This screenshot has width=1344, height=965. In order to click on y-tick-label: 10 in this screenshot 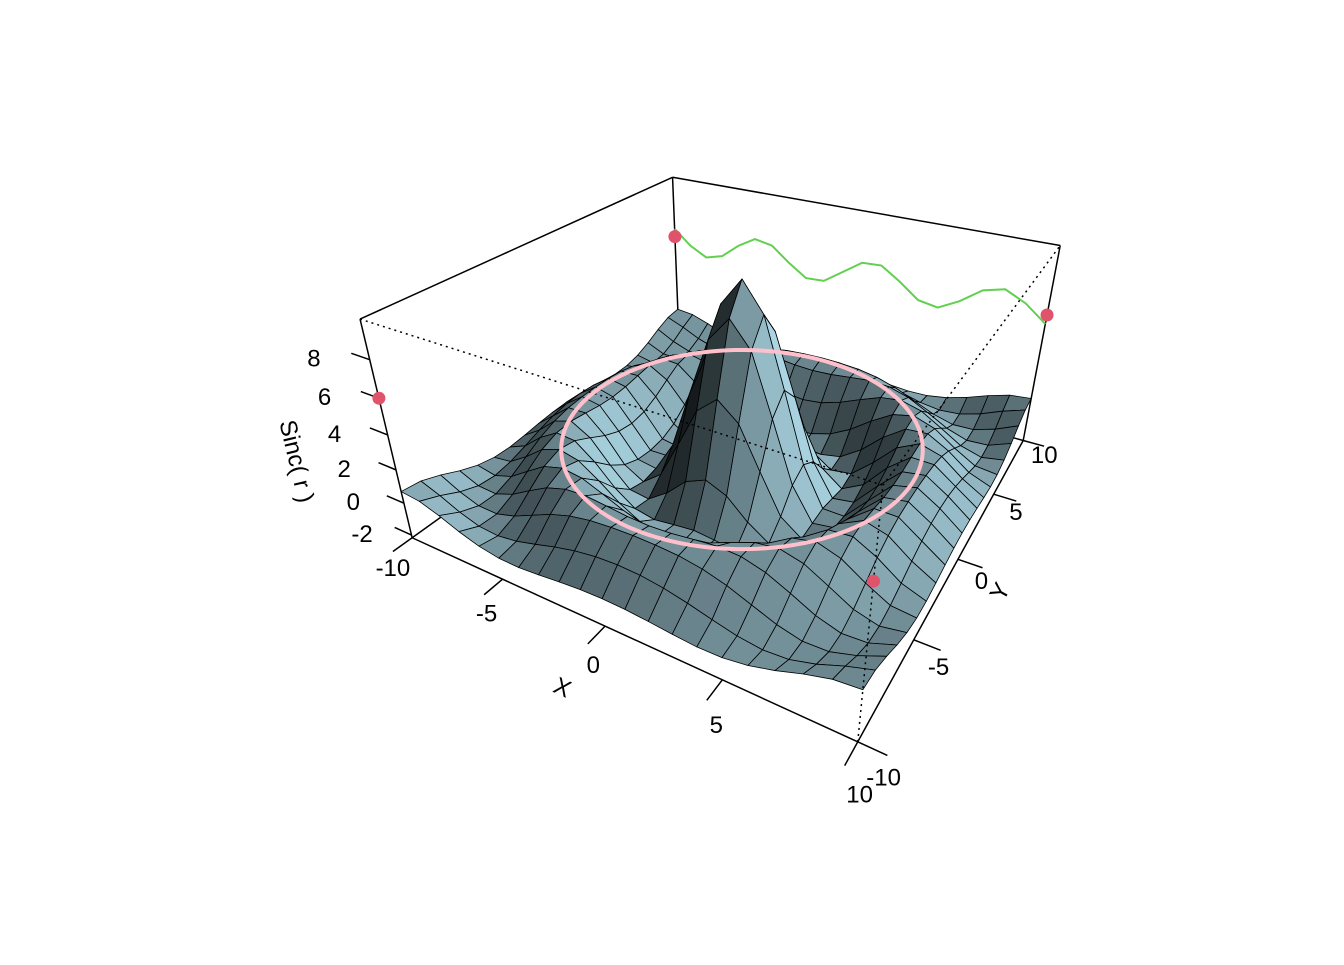, I will do `click(1044, 455)`.